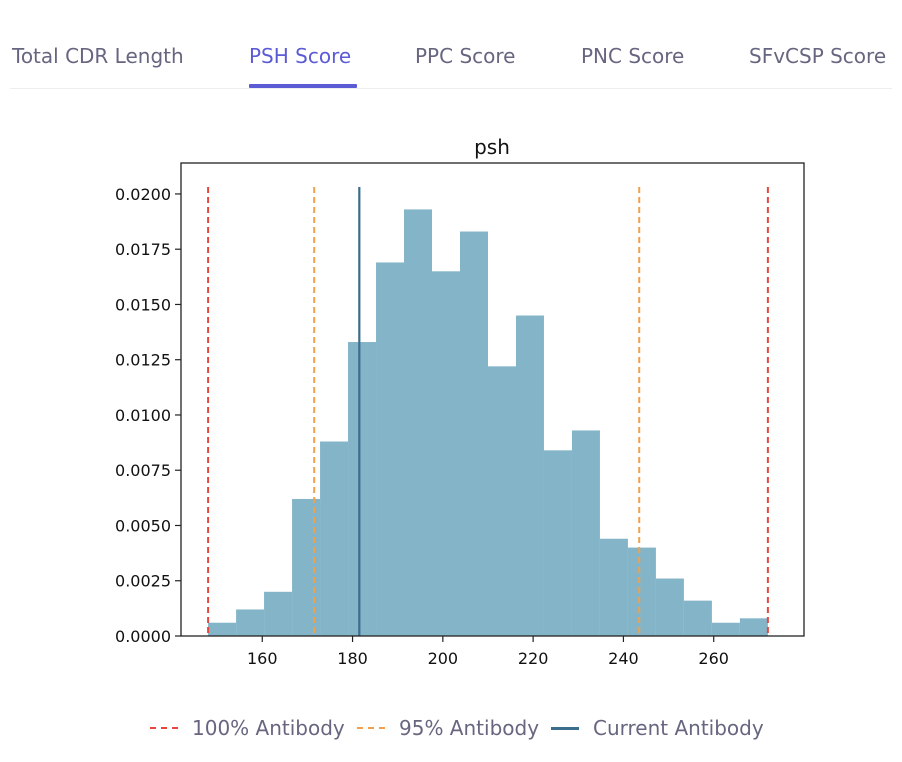  What do you see at coordinates (143, 525) in the screenshot?
I see `y-tick-label: 0.0050` at bounding box center [143, 525].